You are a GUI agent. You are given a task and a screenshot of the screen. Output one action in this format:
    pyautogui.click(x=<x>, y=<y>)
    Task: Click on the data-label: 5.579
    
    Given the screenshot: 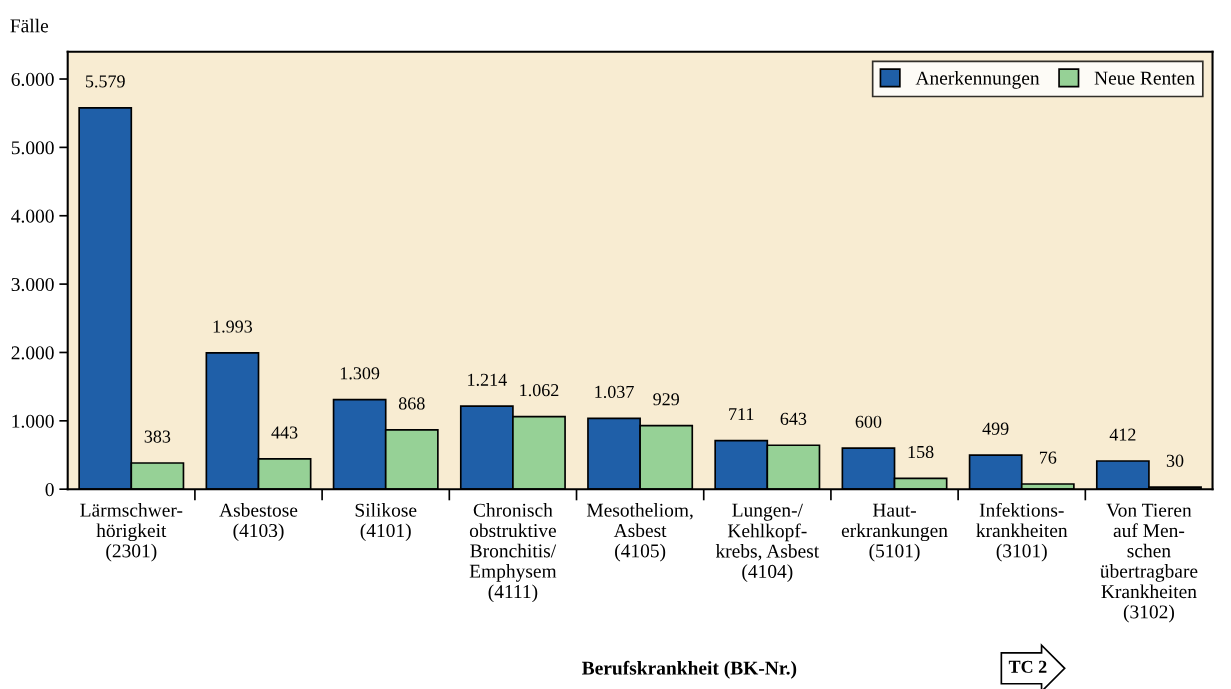 What is the action you would take?
    pyautogui.click(x=105, y=81)
    